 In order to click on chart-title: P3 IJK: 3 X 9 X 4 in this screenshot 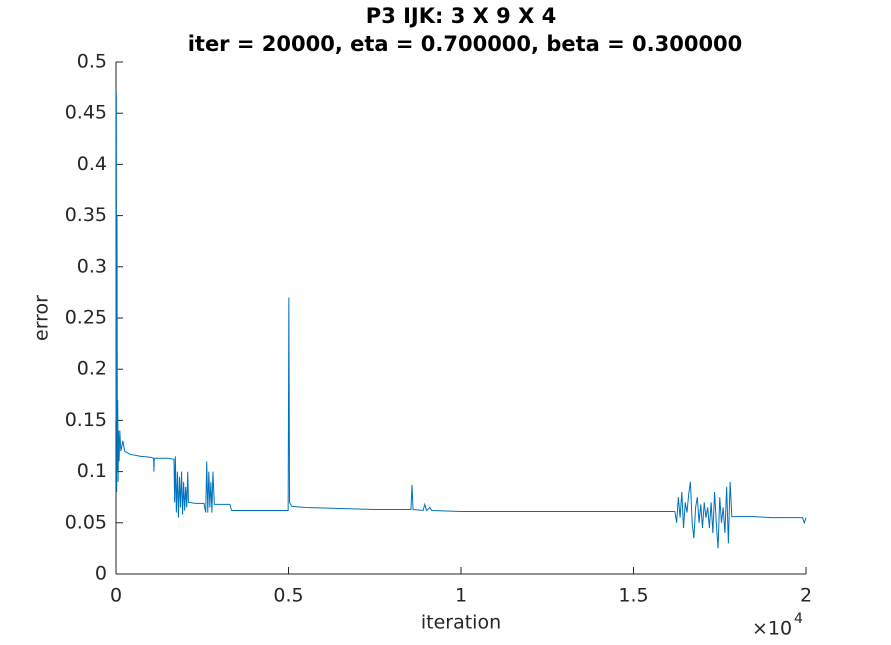, I will do `click(461, 16)`.